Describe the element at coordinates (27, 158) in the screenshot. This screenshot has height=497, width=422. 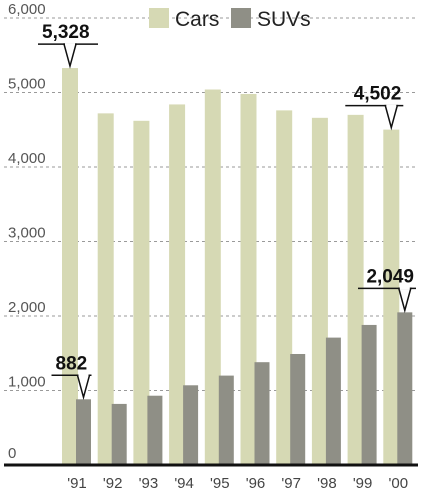
I see `y-tick-label: 4,000` at that location.